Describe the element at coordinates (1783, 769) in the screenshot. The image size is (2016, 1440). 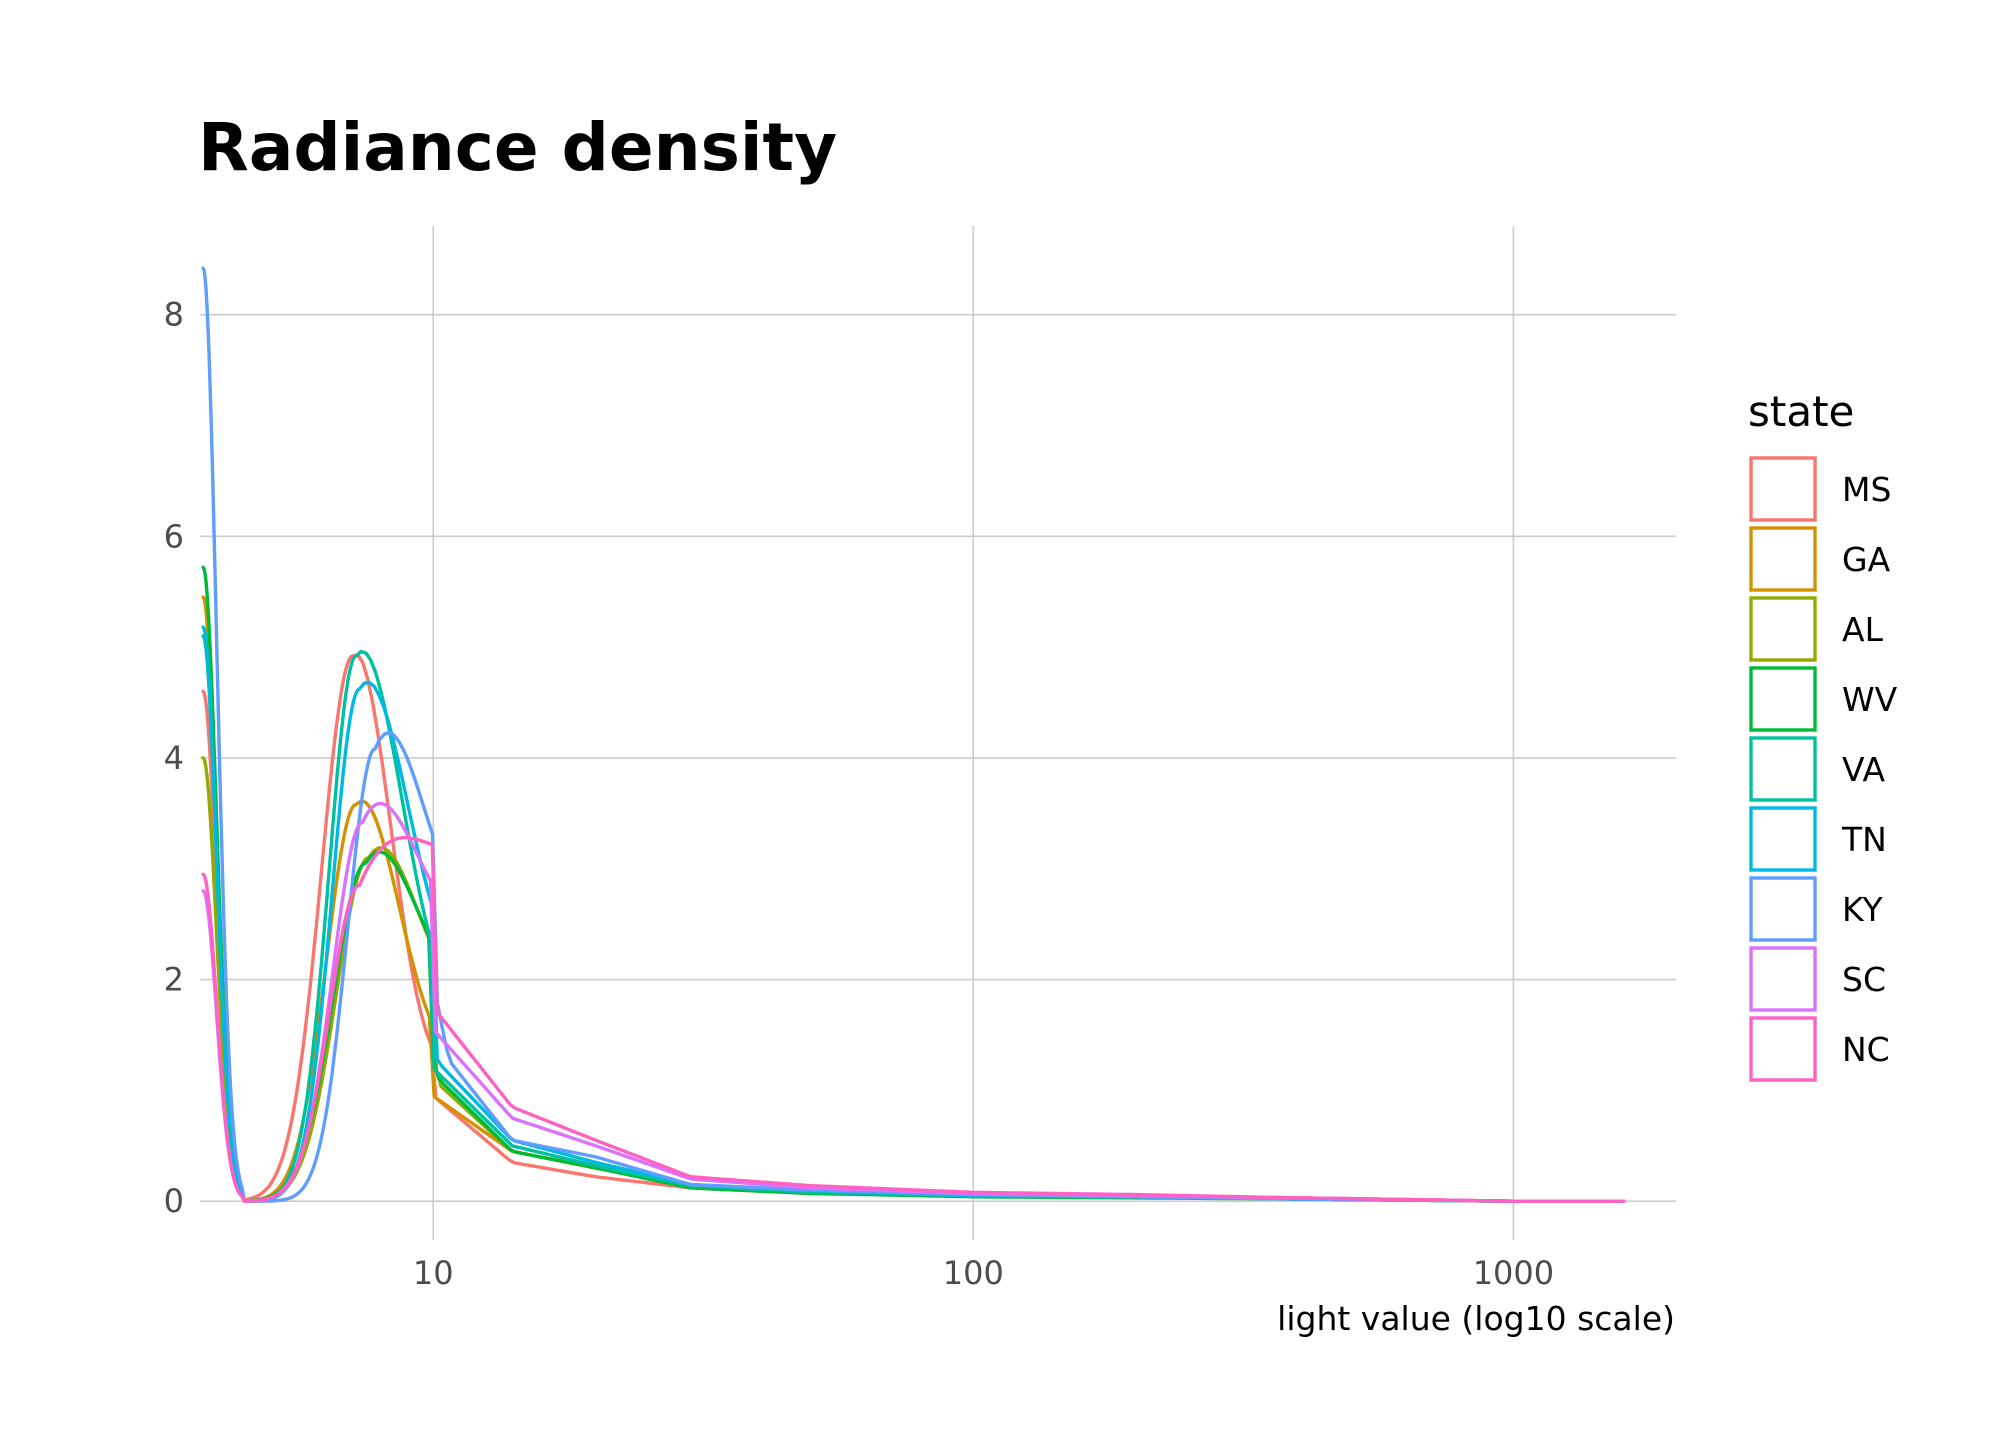
I see `legend-key-va` at that location.